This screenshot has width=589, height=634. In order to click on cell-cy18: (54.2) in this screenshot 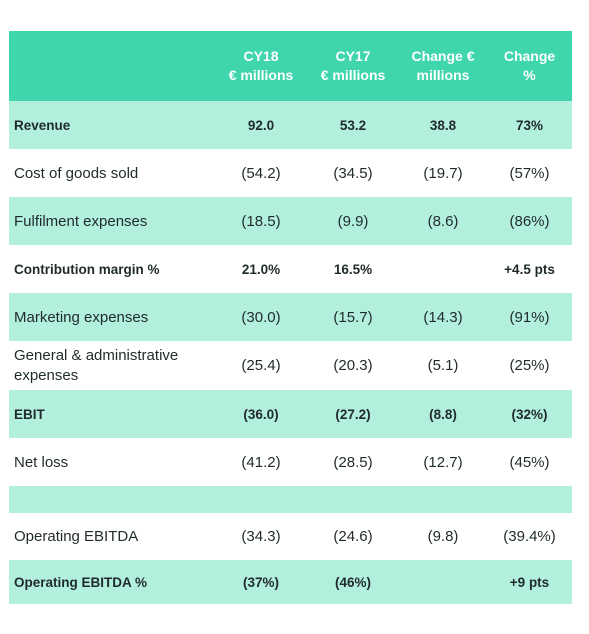, I will do `click(261, 173)`.